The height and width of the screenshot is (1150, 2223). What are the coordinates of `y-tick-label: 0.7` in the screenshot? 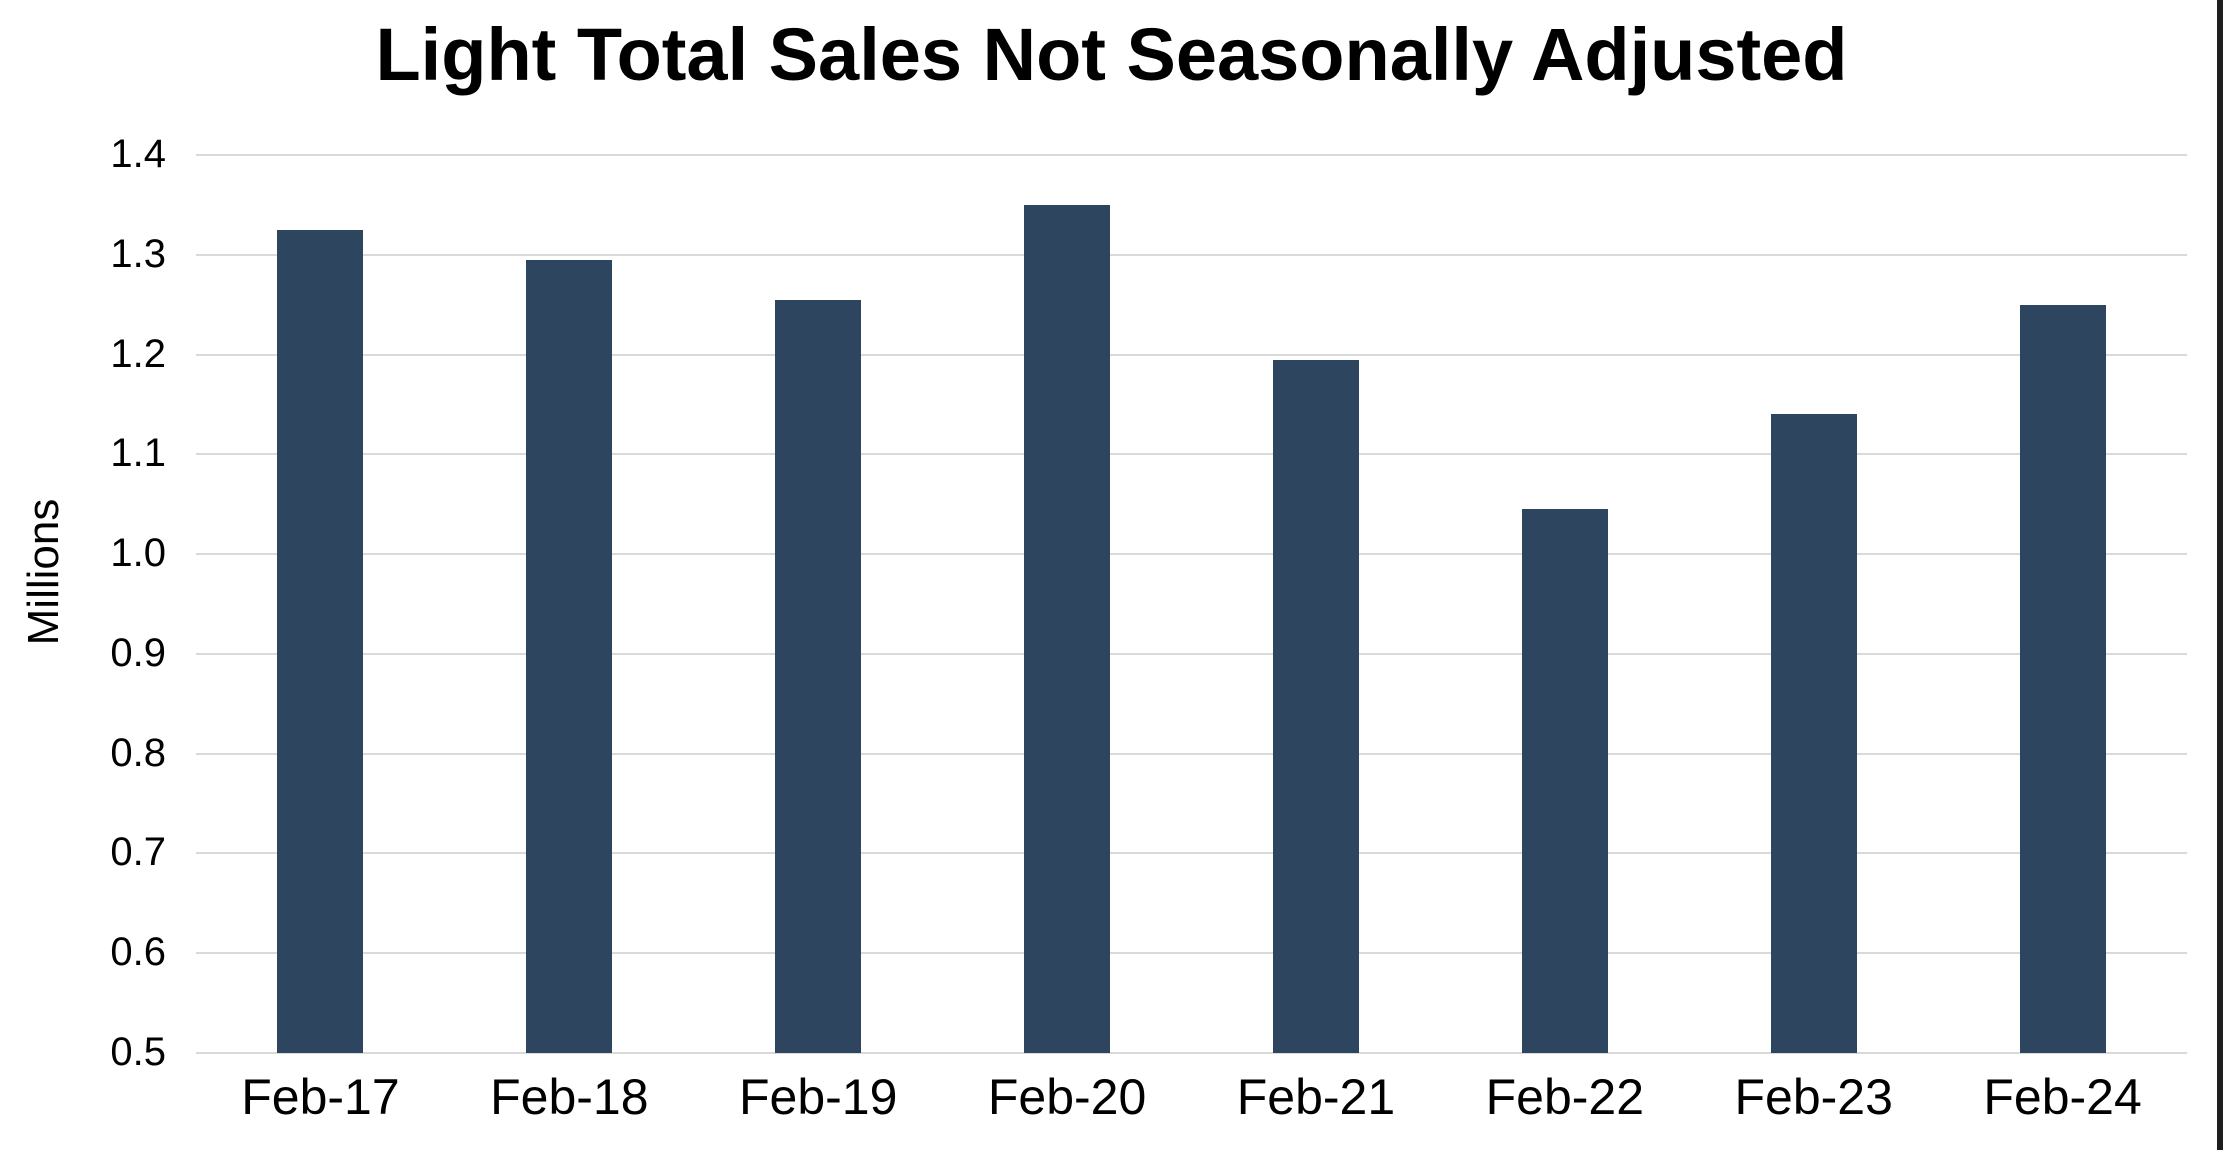 It's located at (138, 852).